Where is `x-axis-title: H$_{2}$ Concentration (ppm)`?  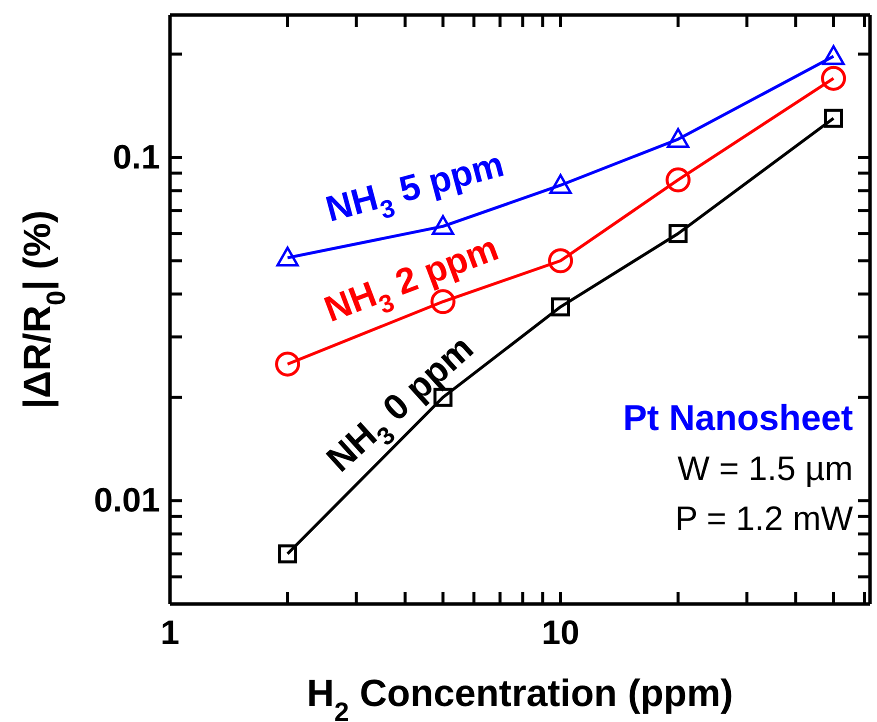
x-axis-title: H$_{2}$ Concentration (ppm) is located at coordinates (520, 697).